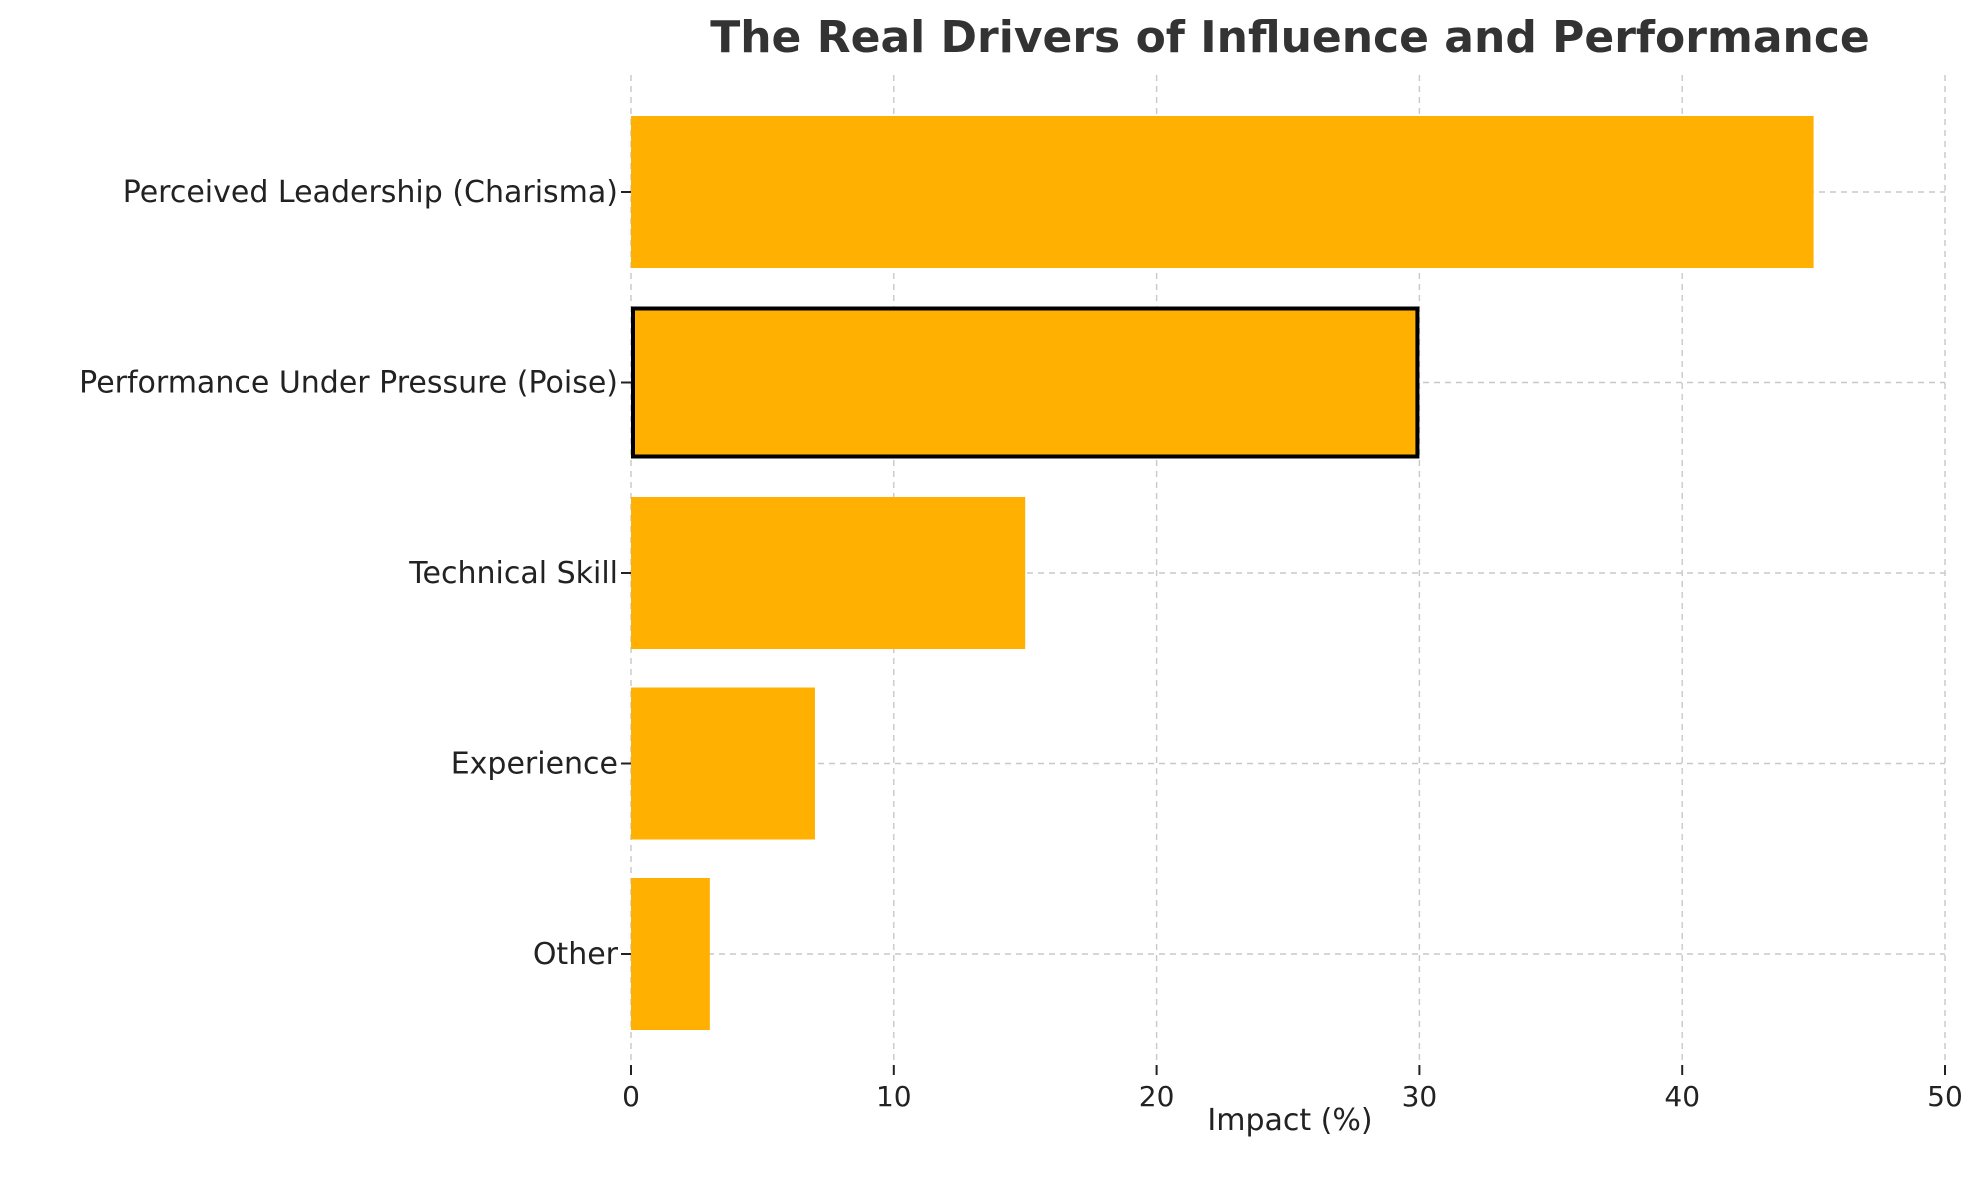 The width and height of the screenshot is (1979, 1180). What do you see at coordinates (1025, 382) in the screenshot?
I see `bar-highlighted` at bounding box center [1025, 382].